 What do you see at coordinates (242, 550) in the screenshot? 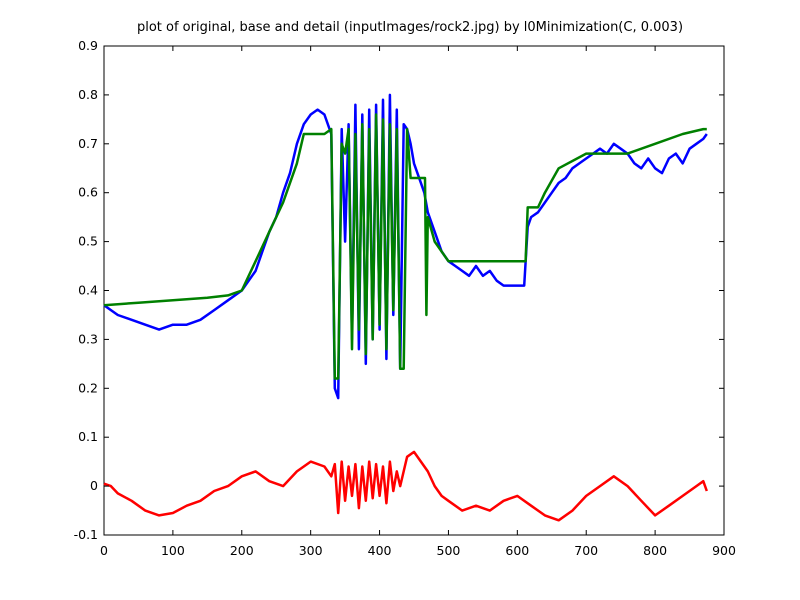
I see `x-tick-label: 200` at bounding box center [242, 550].